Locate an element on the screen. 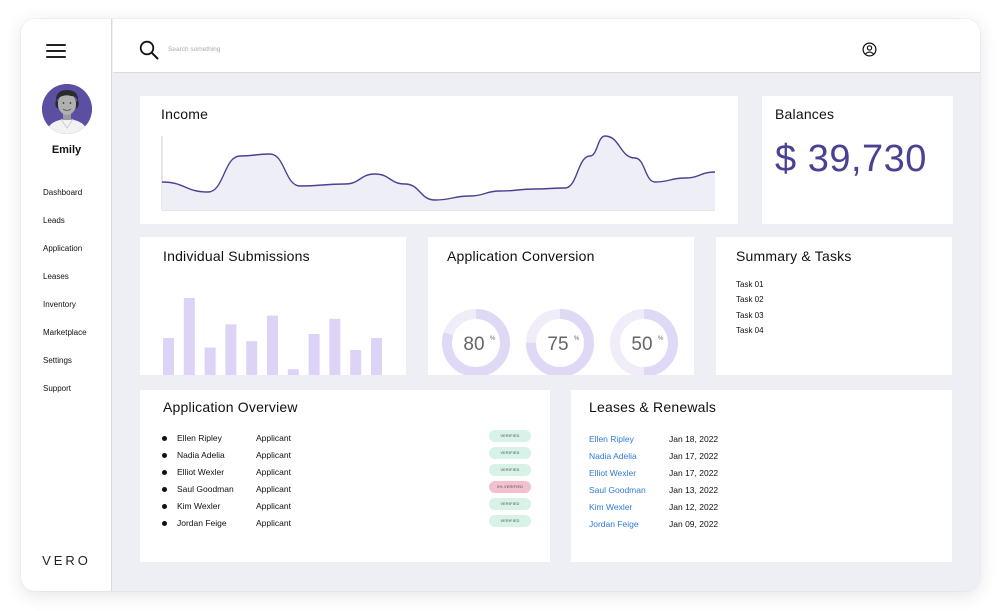 Image resolution: width=1000 pixels, height=611 pixels. applicant-name: Saul Goodman is located at coordinates (205, 489).